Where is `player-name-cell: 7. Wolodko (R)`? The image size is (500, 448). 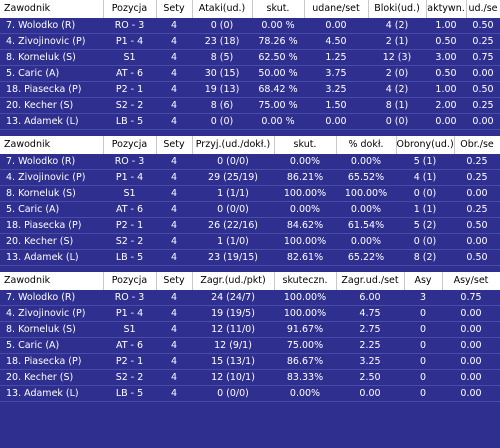 player-name-cell: 7. Wolodko (R) is located at coordinates (41, 297).